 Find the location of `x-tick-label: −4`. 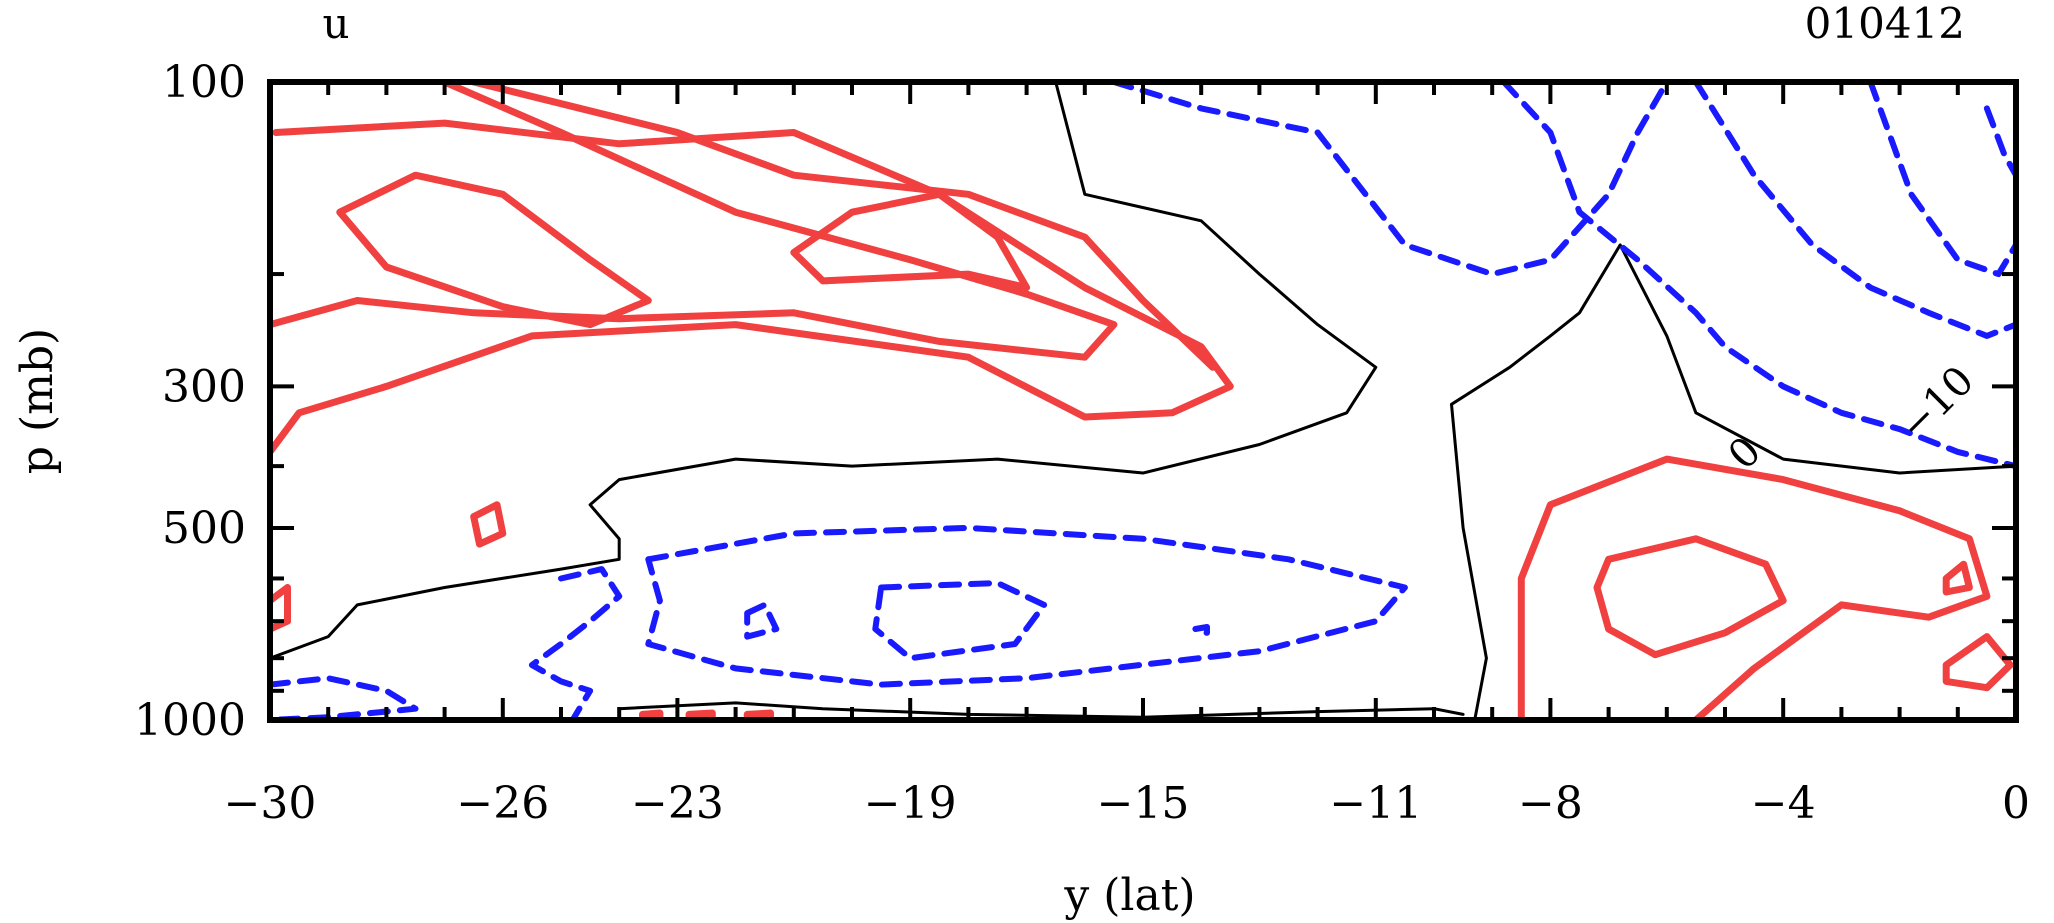

x-tick-label: −4 is located at coordinates (1783, 803).